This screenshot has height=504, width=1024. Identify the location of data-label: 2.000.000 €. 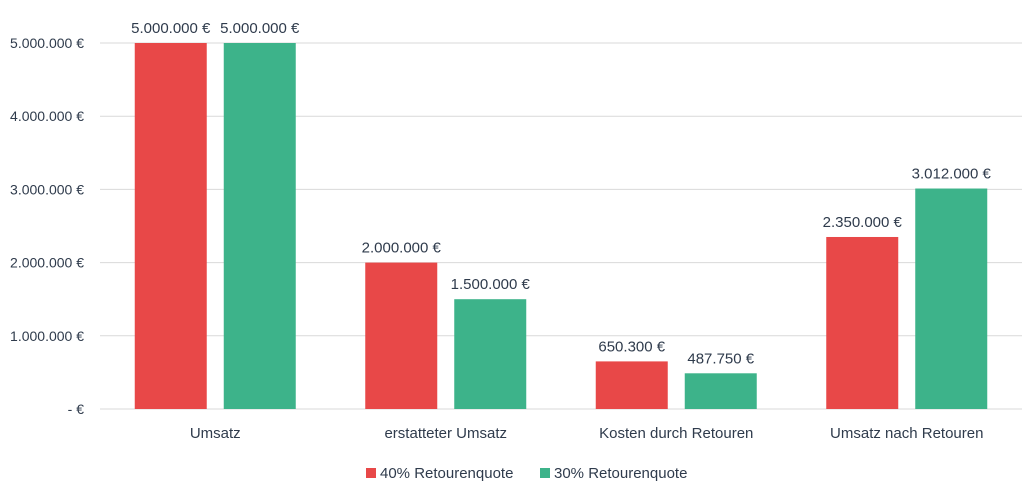
(402, 248).